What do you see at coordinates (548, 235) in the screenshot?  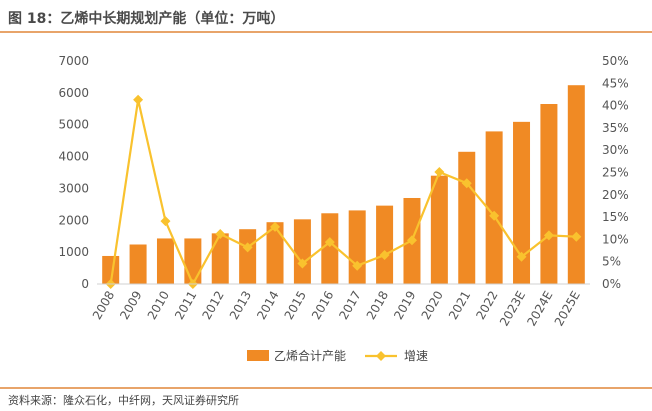 I see `growth-point-2024E` at bounding box center [548, 235].